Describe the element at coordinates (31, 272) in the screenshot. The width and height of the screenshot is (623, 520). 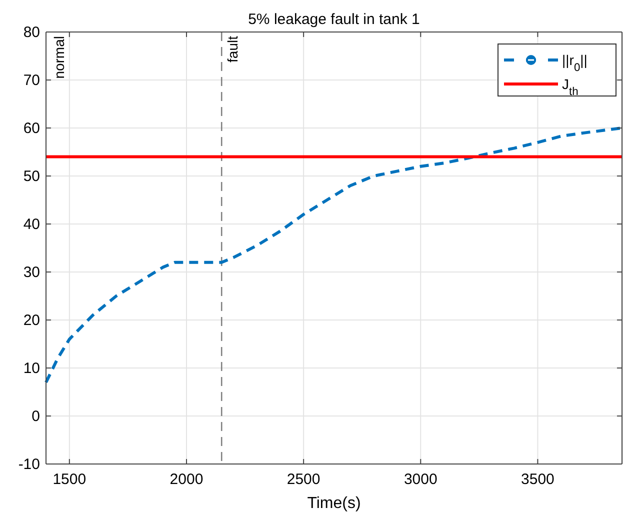
I see `y-tick-label: 30` at that location.